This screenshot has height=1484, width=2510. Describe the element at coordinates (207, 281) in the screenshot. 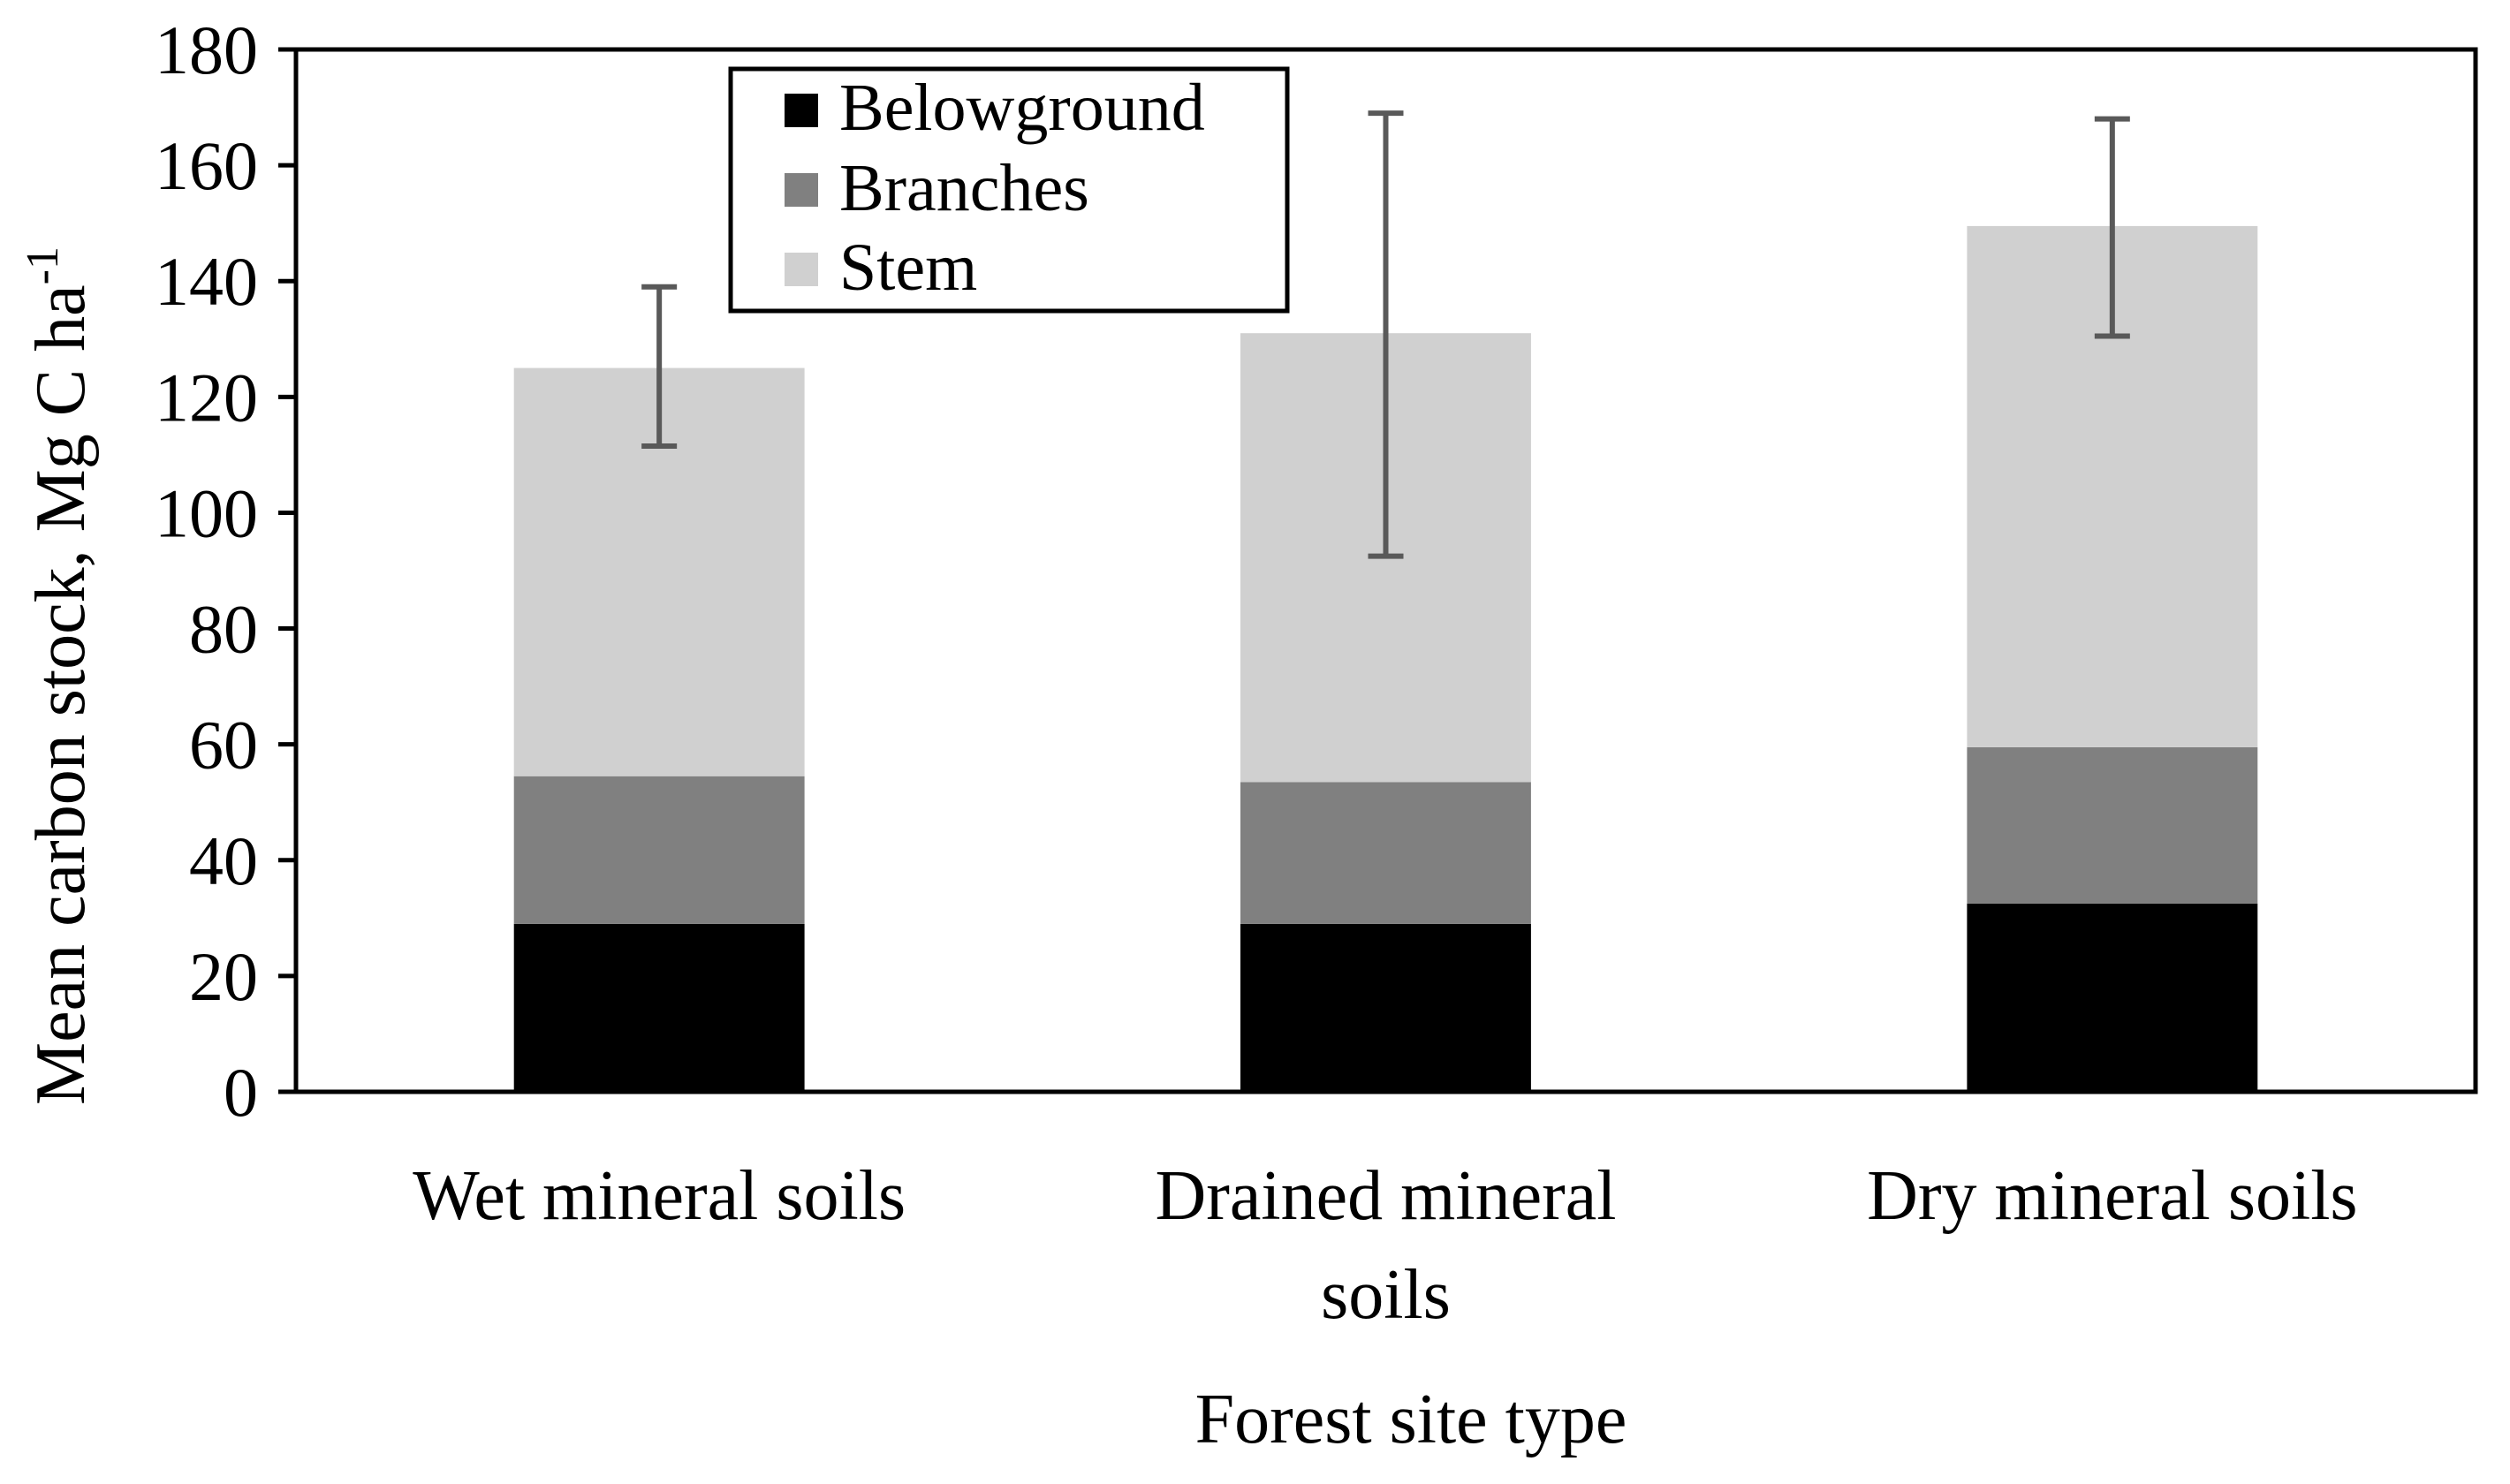

I see `y-tick-label: 140` at that location.